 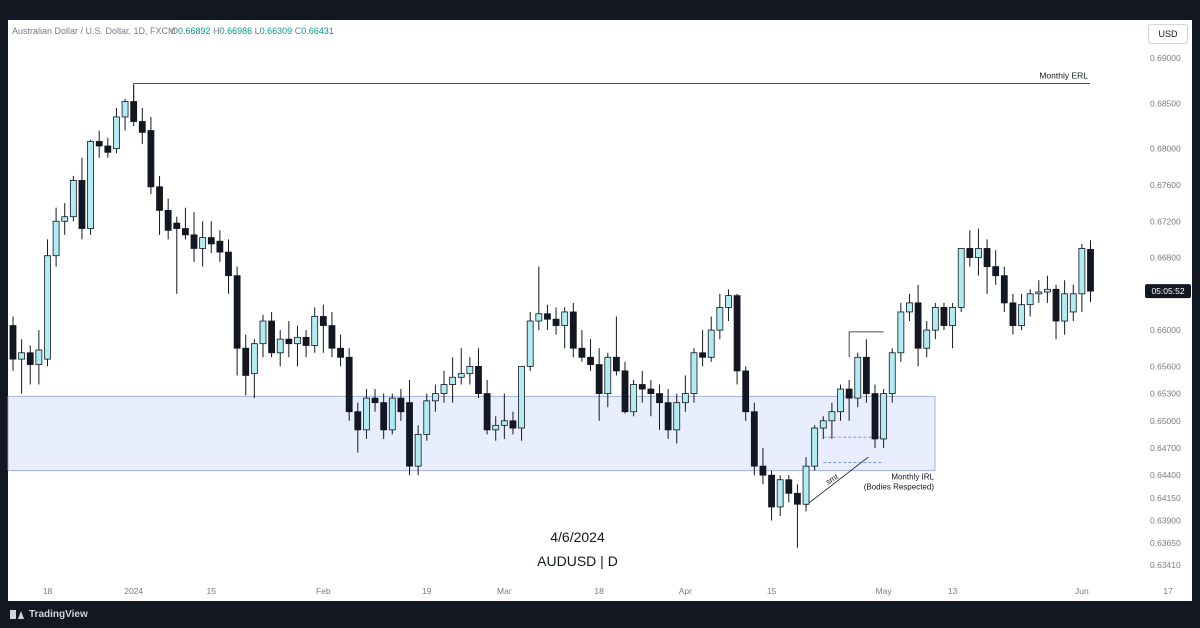 What do you see at coordinates (58, 614) in the screenshot?
I see `brand-name: TradingView` at bounding box center [58, 614].